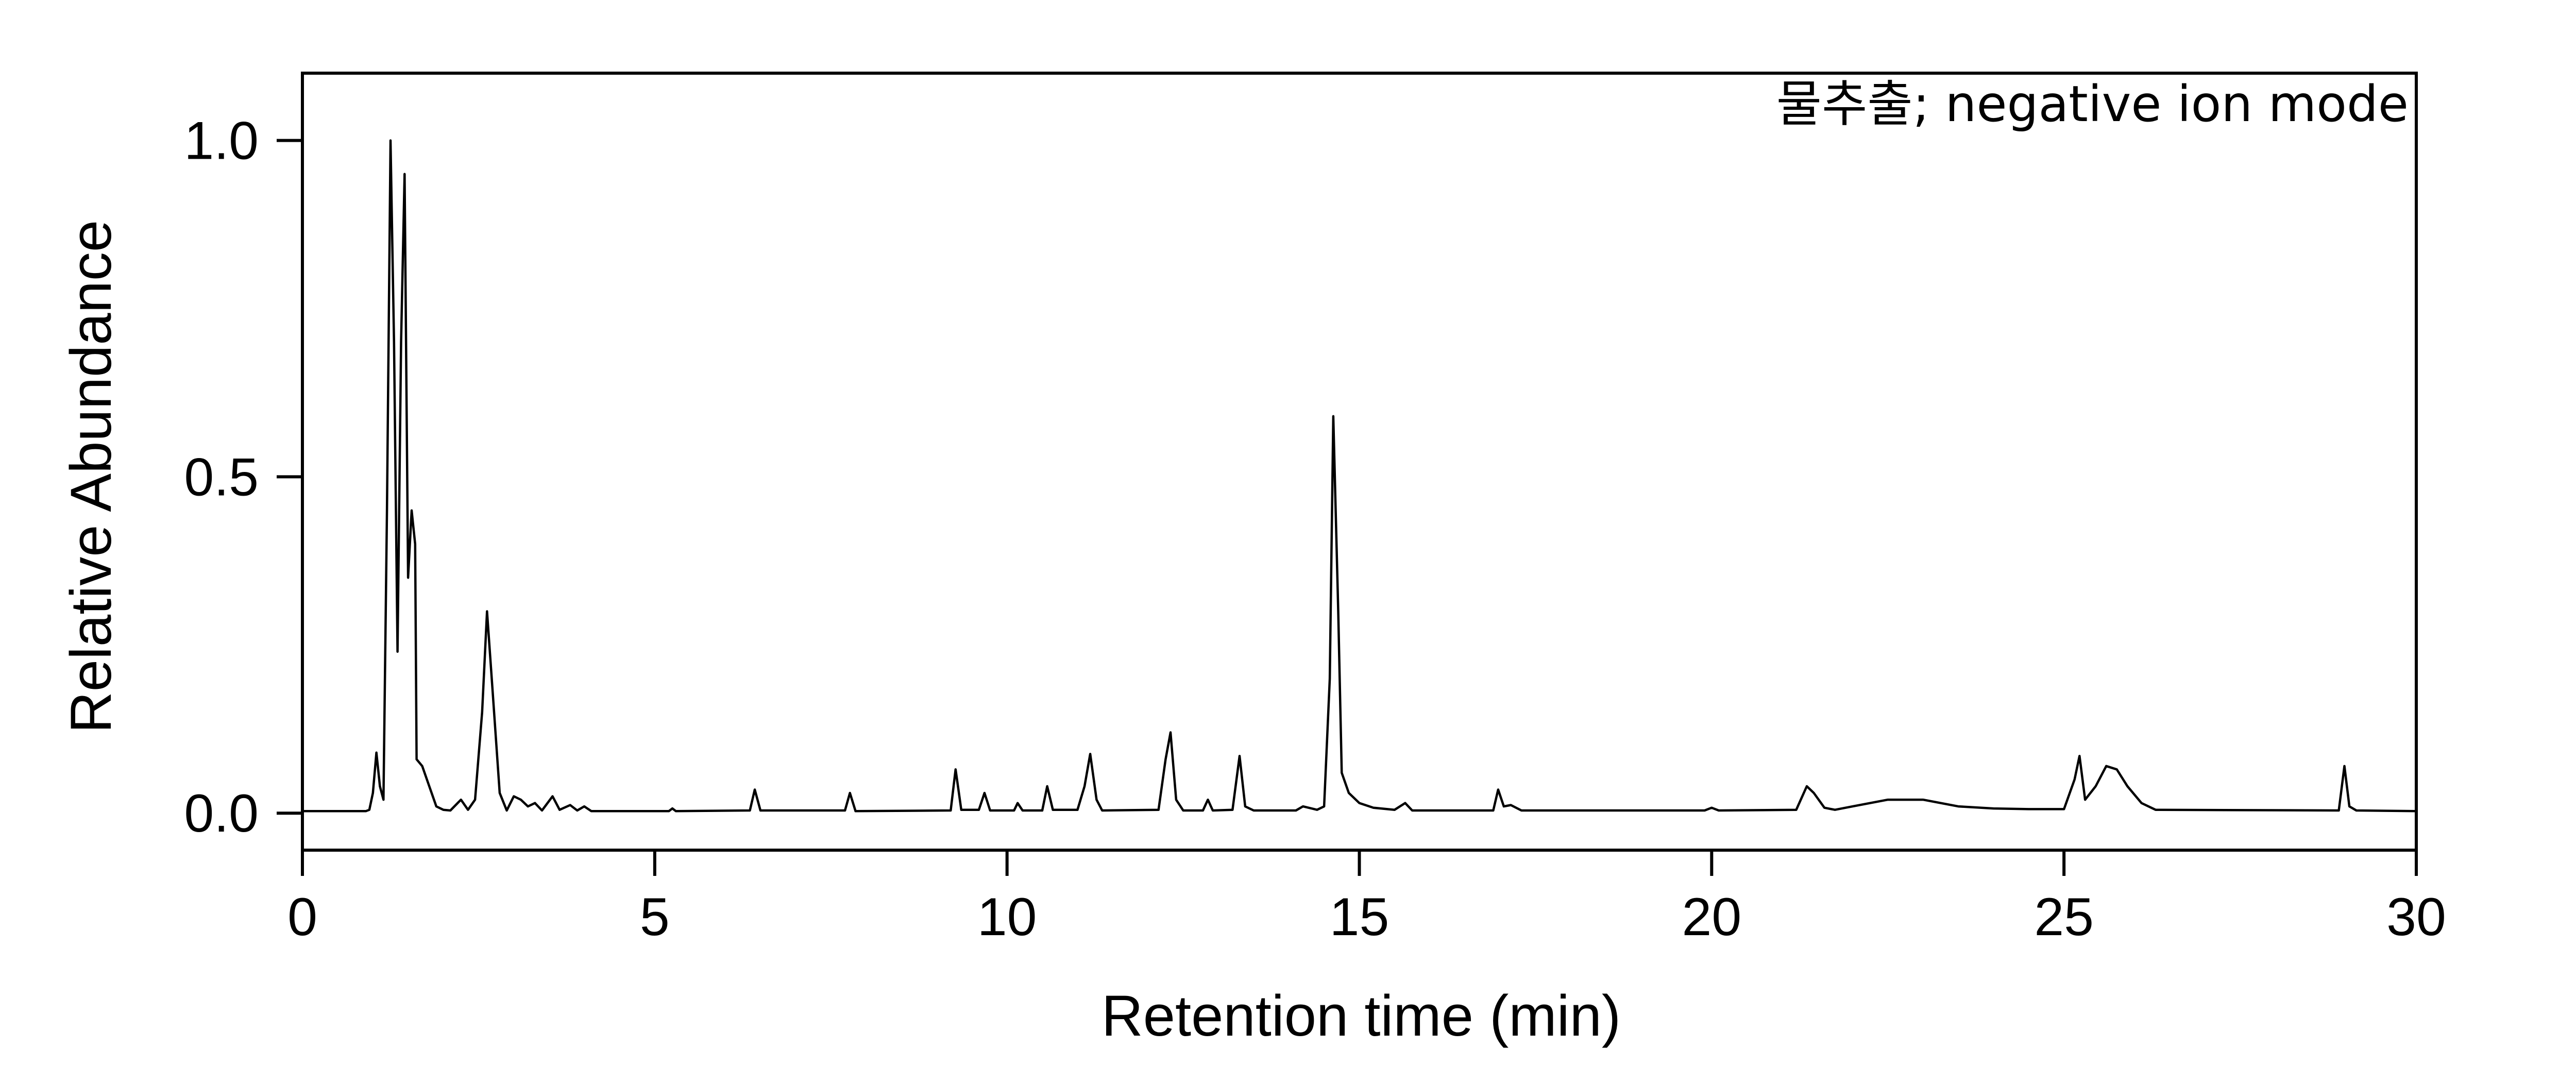  Describe the element at coordinates (91, 477) in the screenshot. I see `y-axis-title: Relative Abundance` at that location.